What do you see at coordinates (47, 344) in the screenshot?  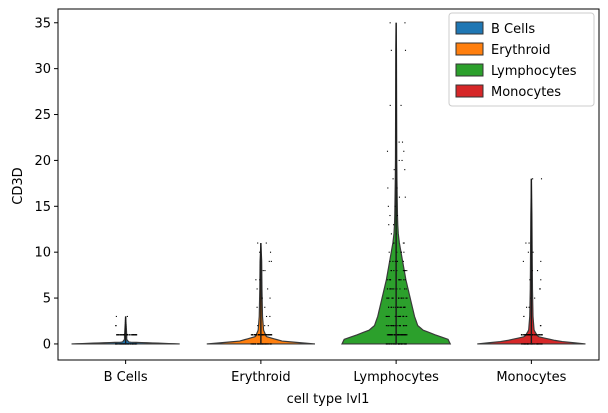 I see `y-tick-label: 0` at bounding box center [47, 344].